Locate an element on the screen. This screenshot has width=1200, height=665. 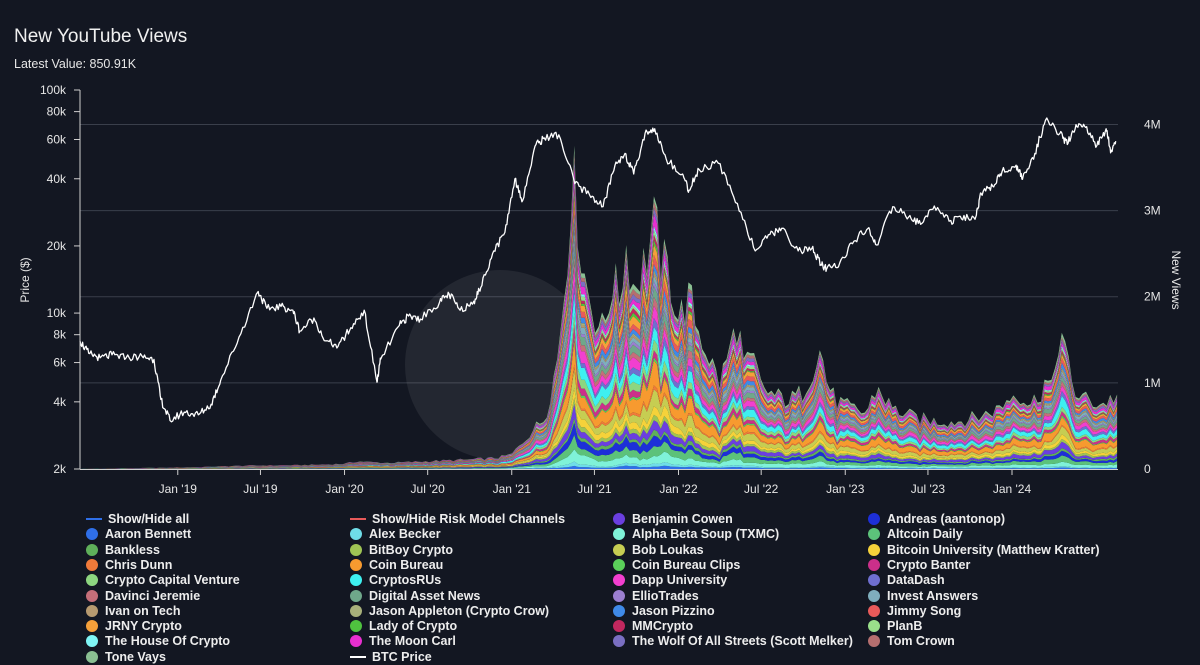
y-tick-label: 10k is located at coordinates (57, 313).